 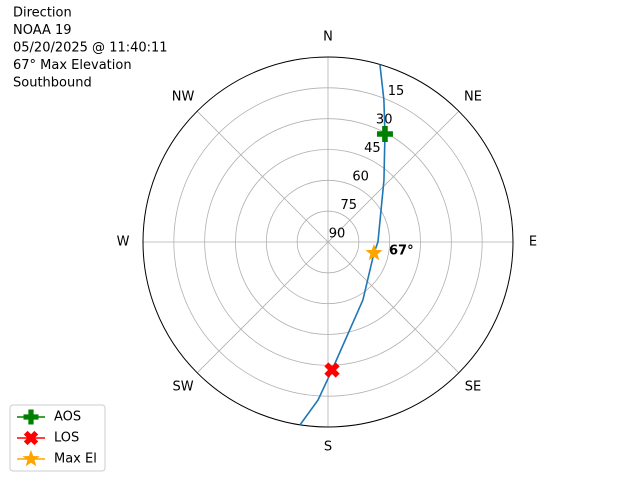 What do you see at coordinates (396, 91) in the screenshot?
I see `r-tick-label: 15` at bounding box center [396, 91].